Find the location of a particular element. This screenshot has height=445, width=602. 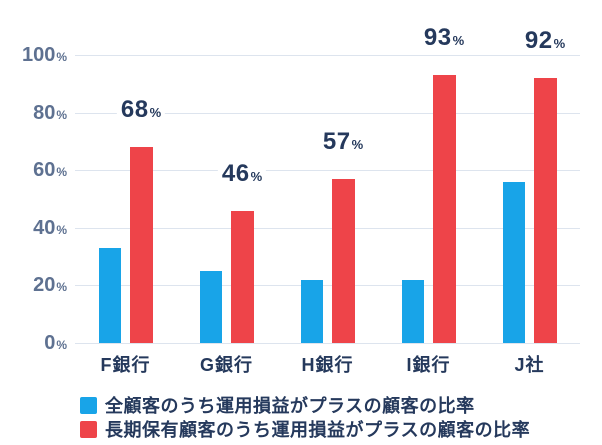

x-axis-category-label: G銀行 is located at coordinates (226, 365).